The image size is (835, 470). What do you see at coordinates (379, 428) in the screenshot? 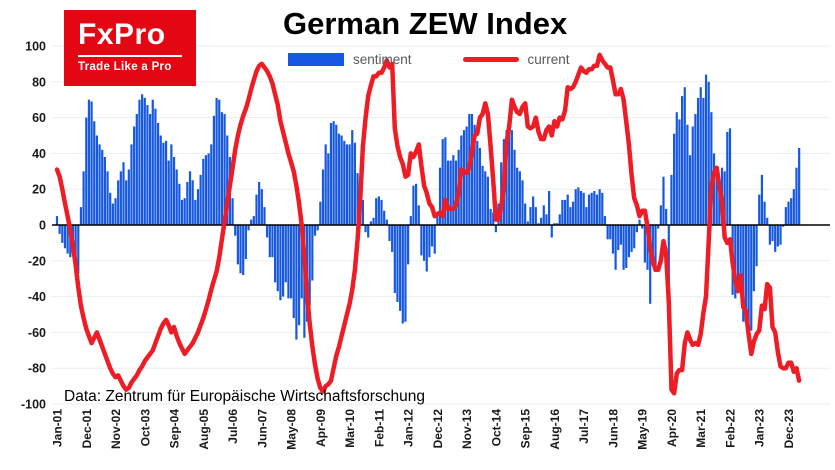
I see `svg-text: Feb-11` at bounding box center [379, 428].